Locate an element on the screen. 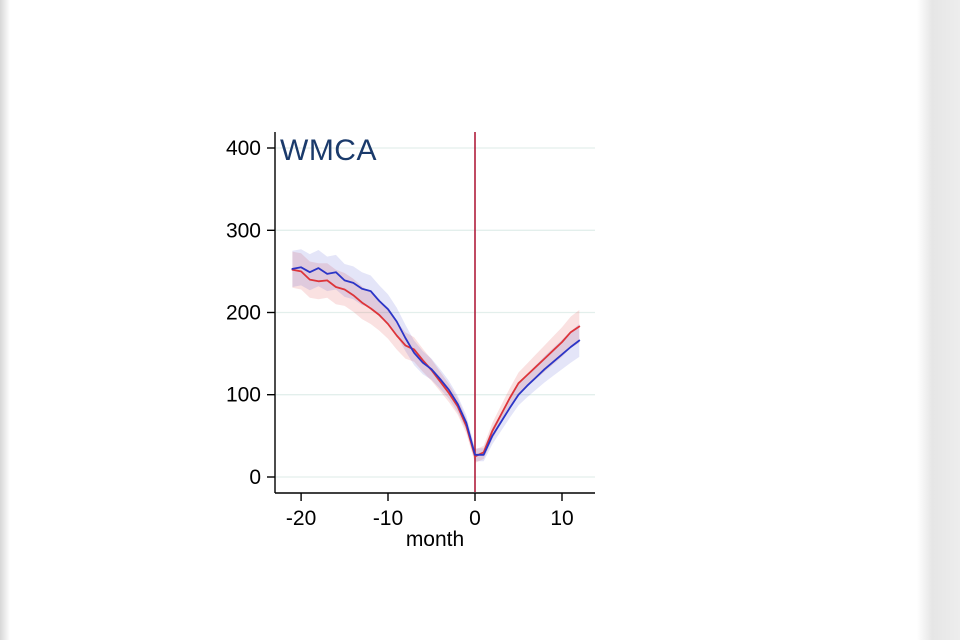  y-tick-label: 300 is located at coordinates (243, 230).